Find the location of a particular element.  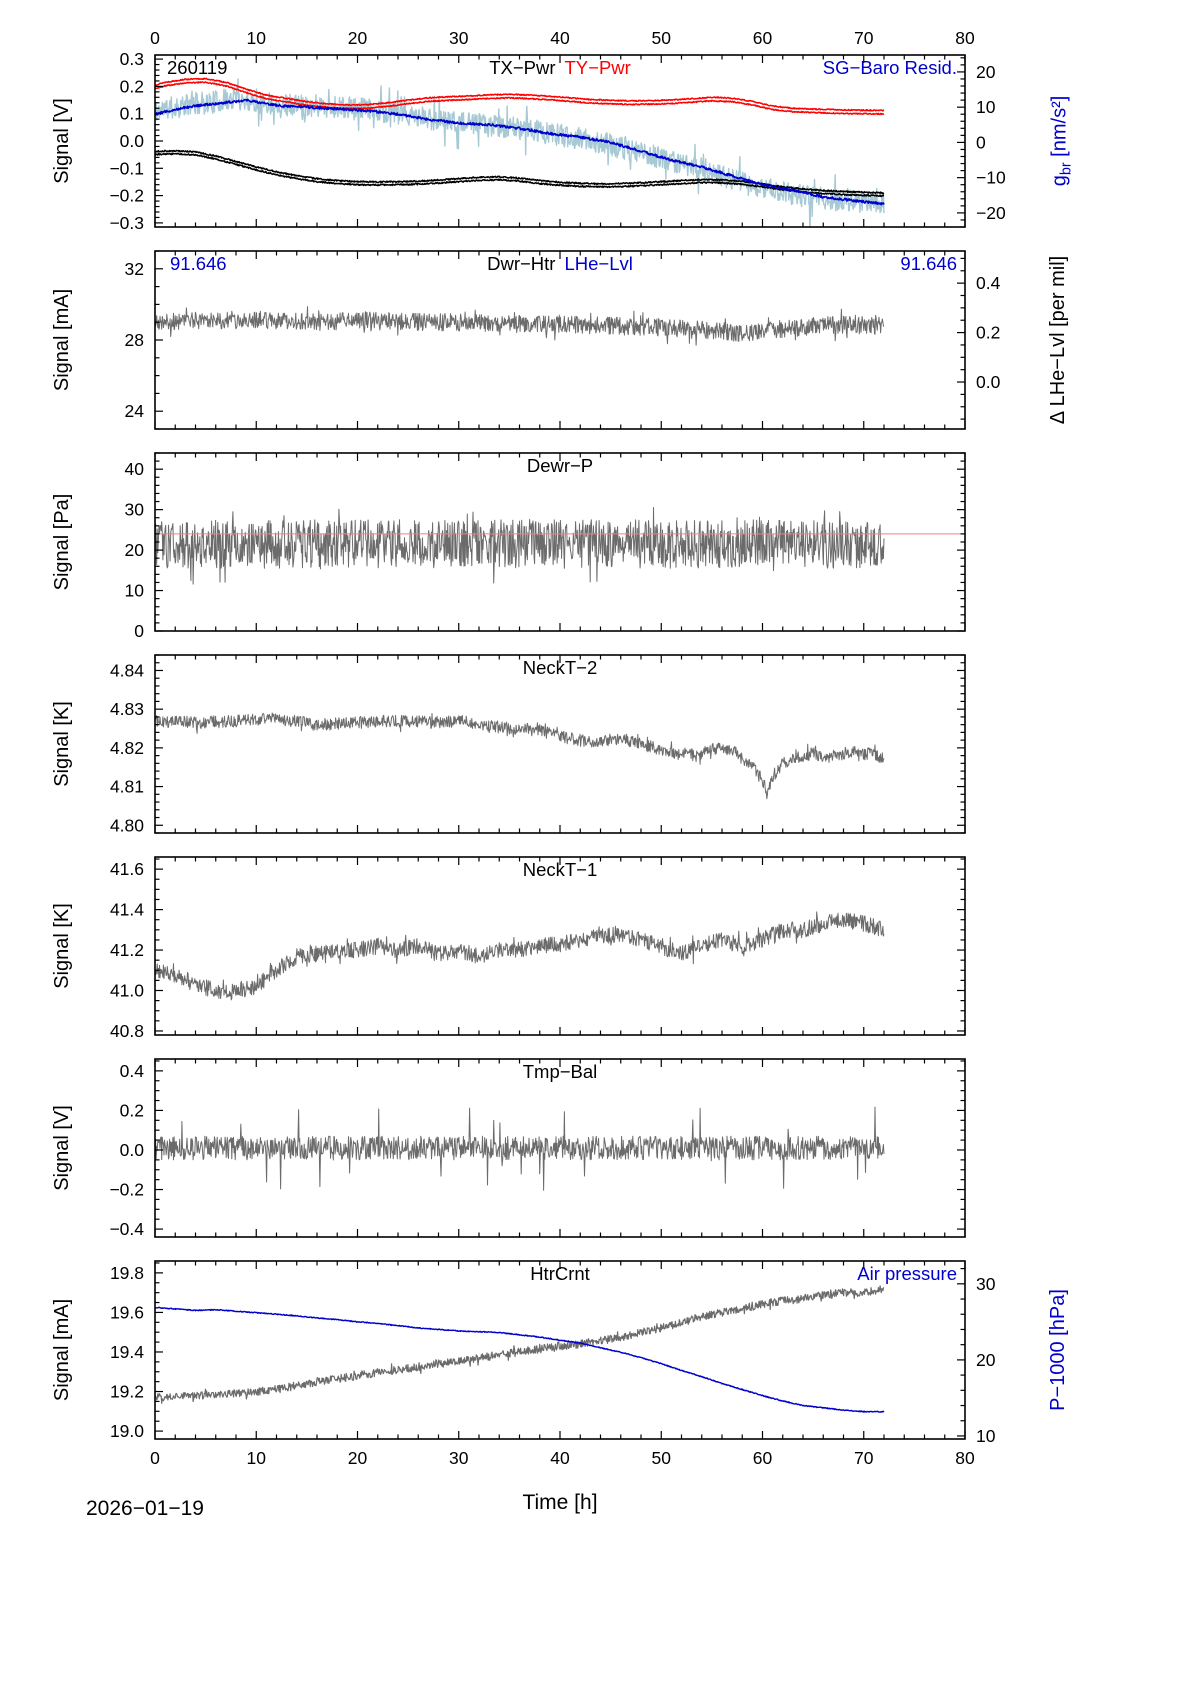

series-neckt1 is located at coordinates (520, 956).